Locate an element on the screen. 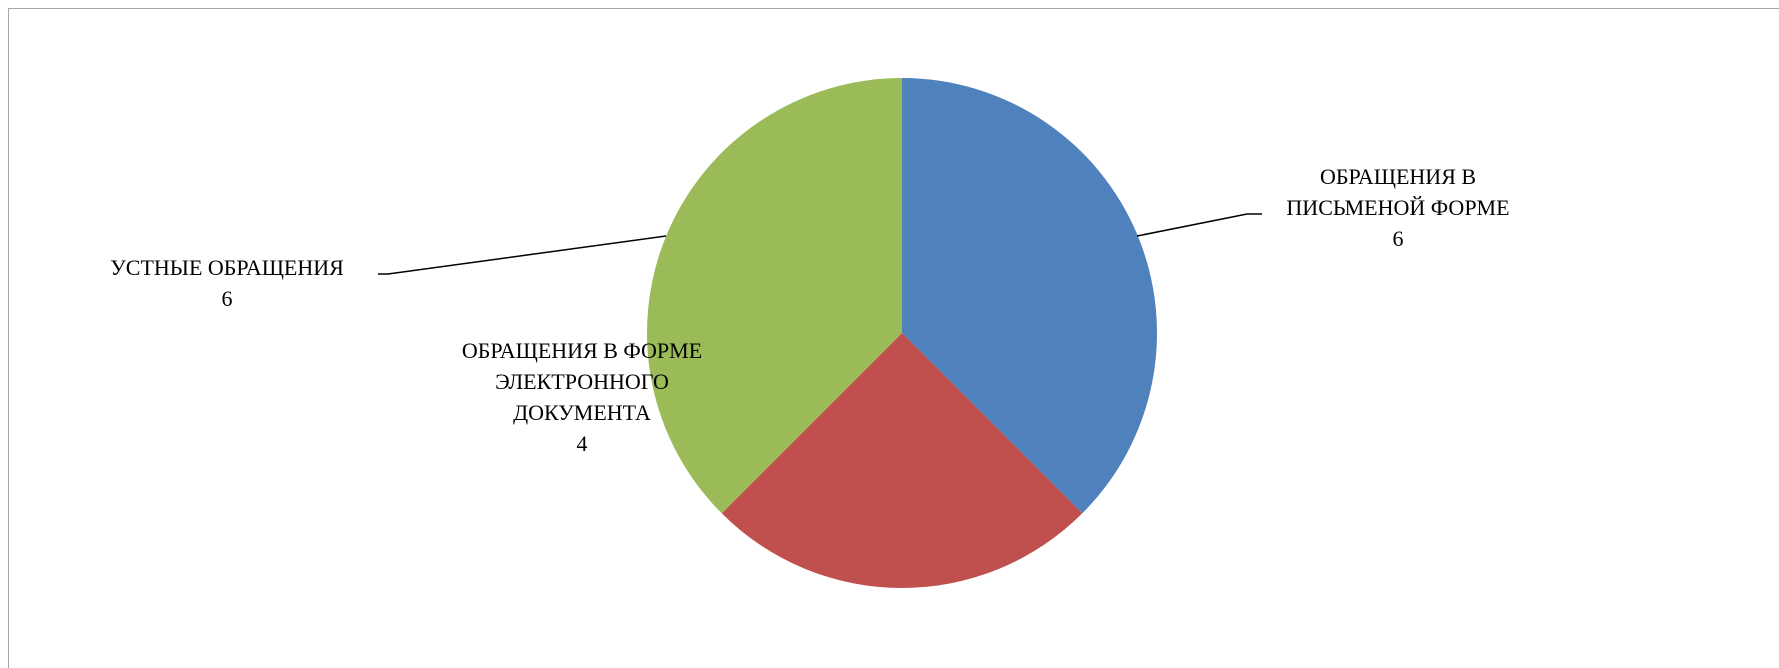  data-label-text: ОБРАЩЕНИЯ В is located at coordinates (1398, 176).